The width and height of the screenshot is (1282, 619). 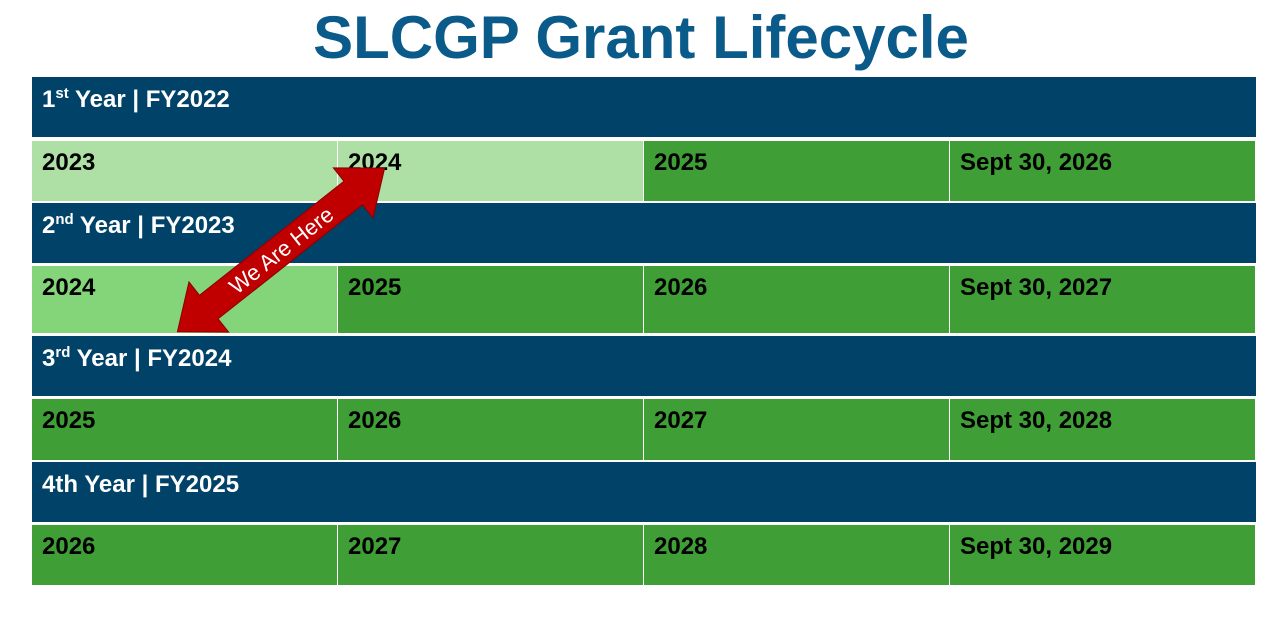 I want to click on year-label: Year | FY2022, so click(x=149, y=99).